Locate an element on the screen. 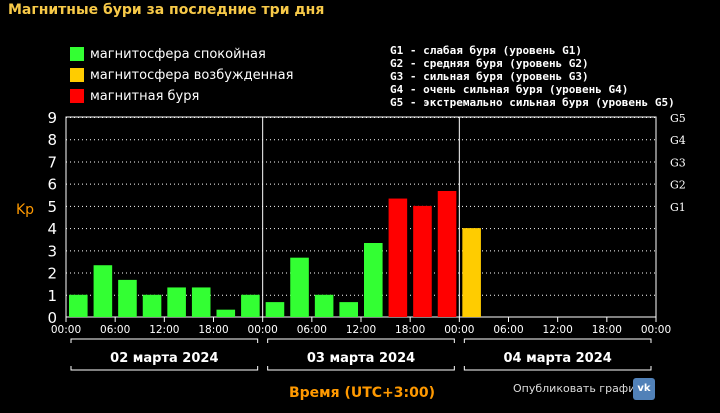 The image size is (720, 413). g-legend-g4: G4 - очень сильная буря (уровень G4) is located at coordinates (509, 89).